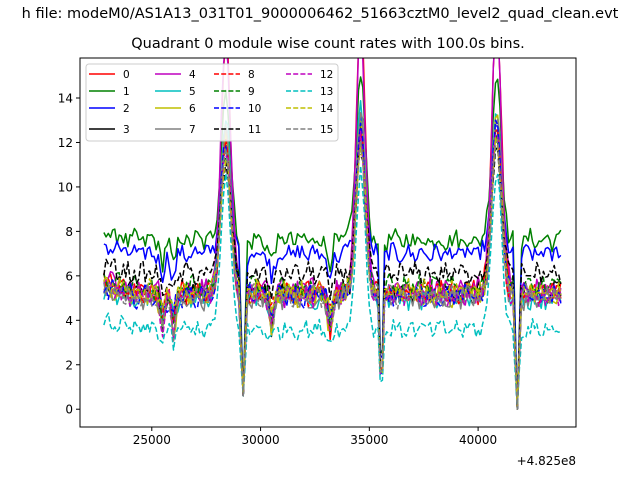 The width and height of the screenshot is (640, 484). What do you see at coordinates (251, 92) in the screenshot?
I see `legend-label-9: 9` at bounding box center [251, 92].